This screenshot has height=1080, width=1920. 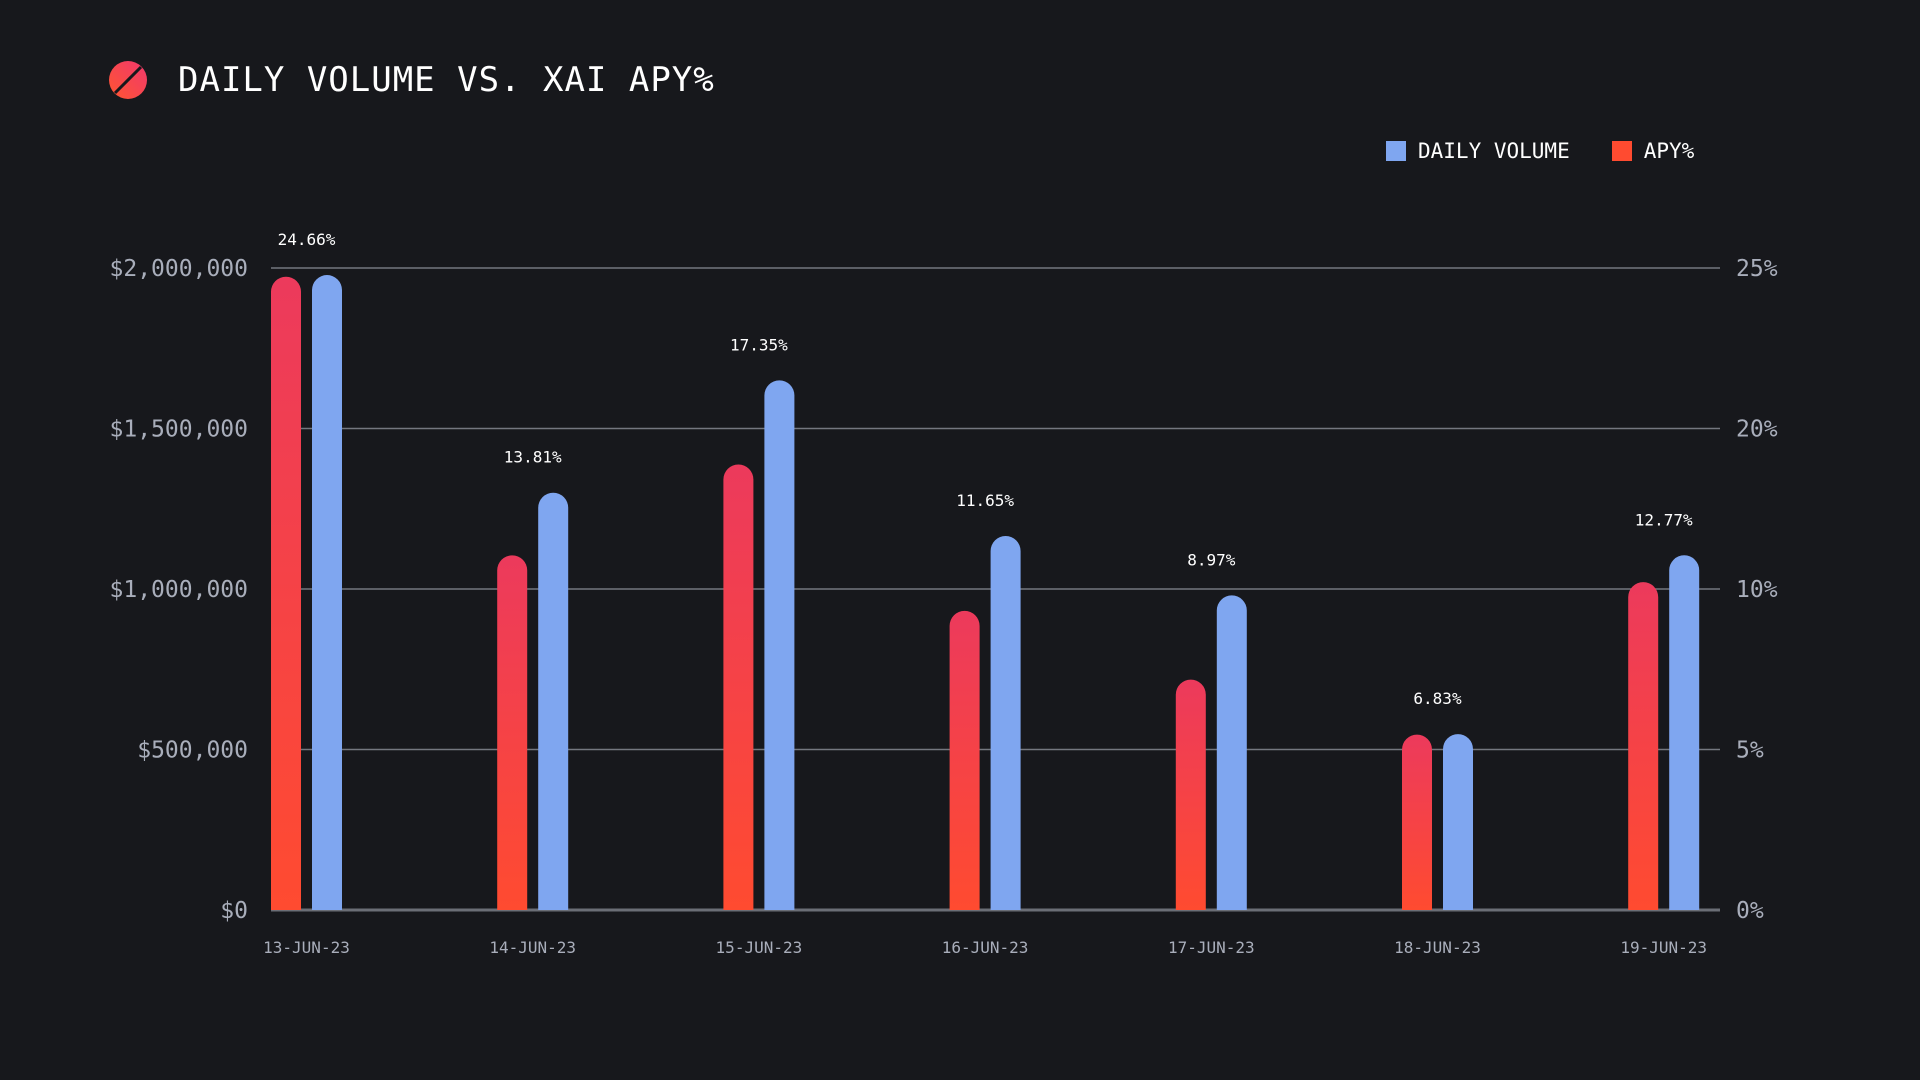 I want to click on apy-data-label: 13.81%, so click(x=533, y=457).